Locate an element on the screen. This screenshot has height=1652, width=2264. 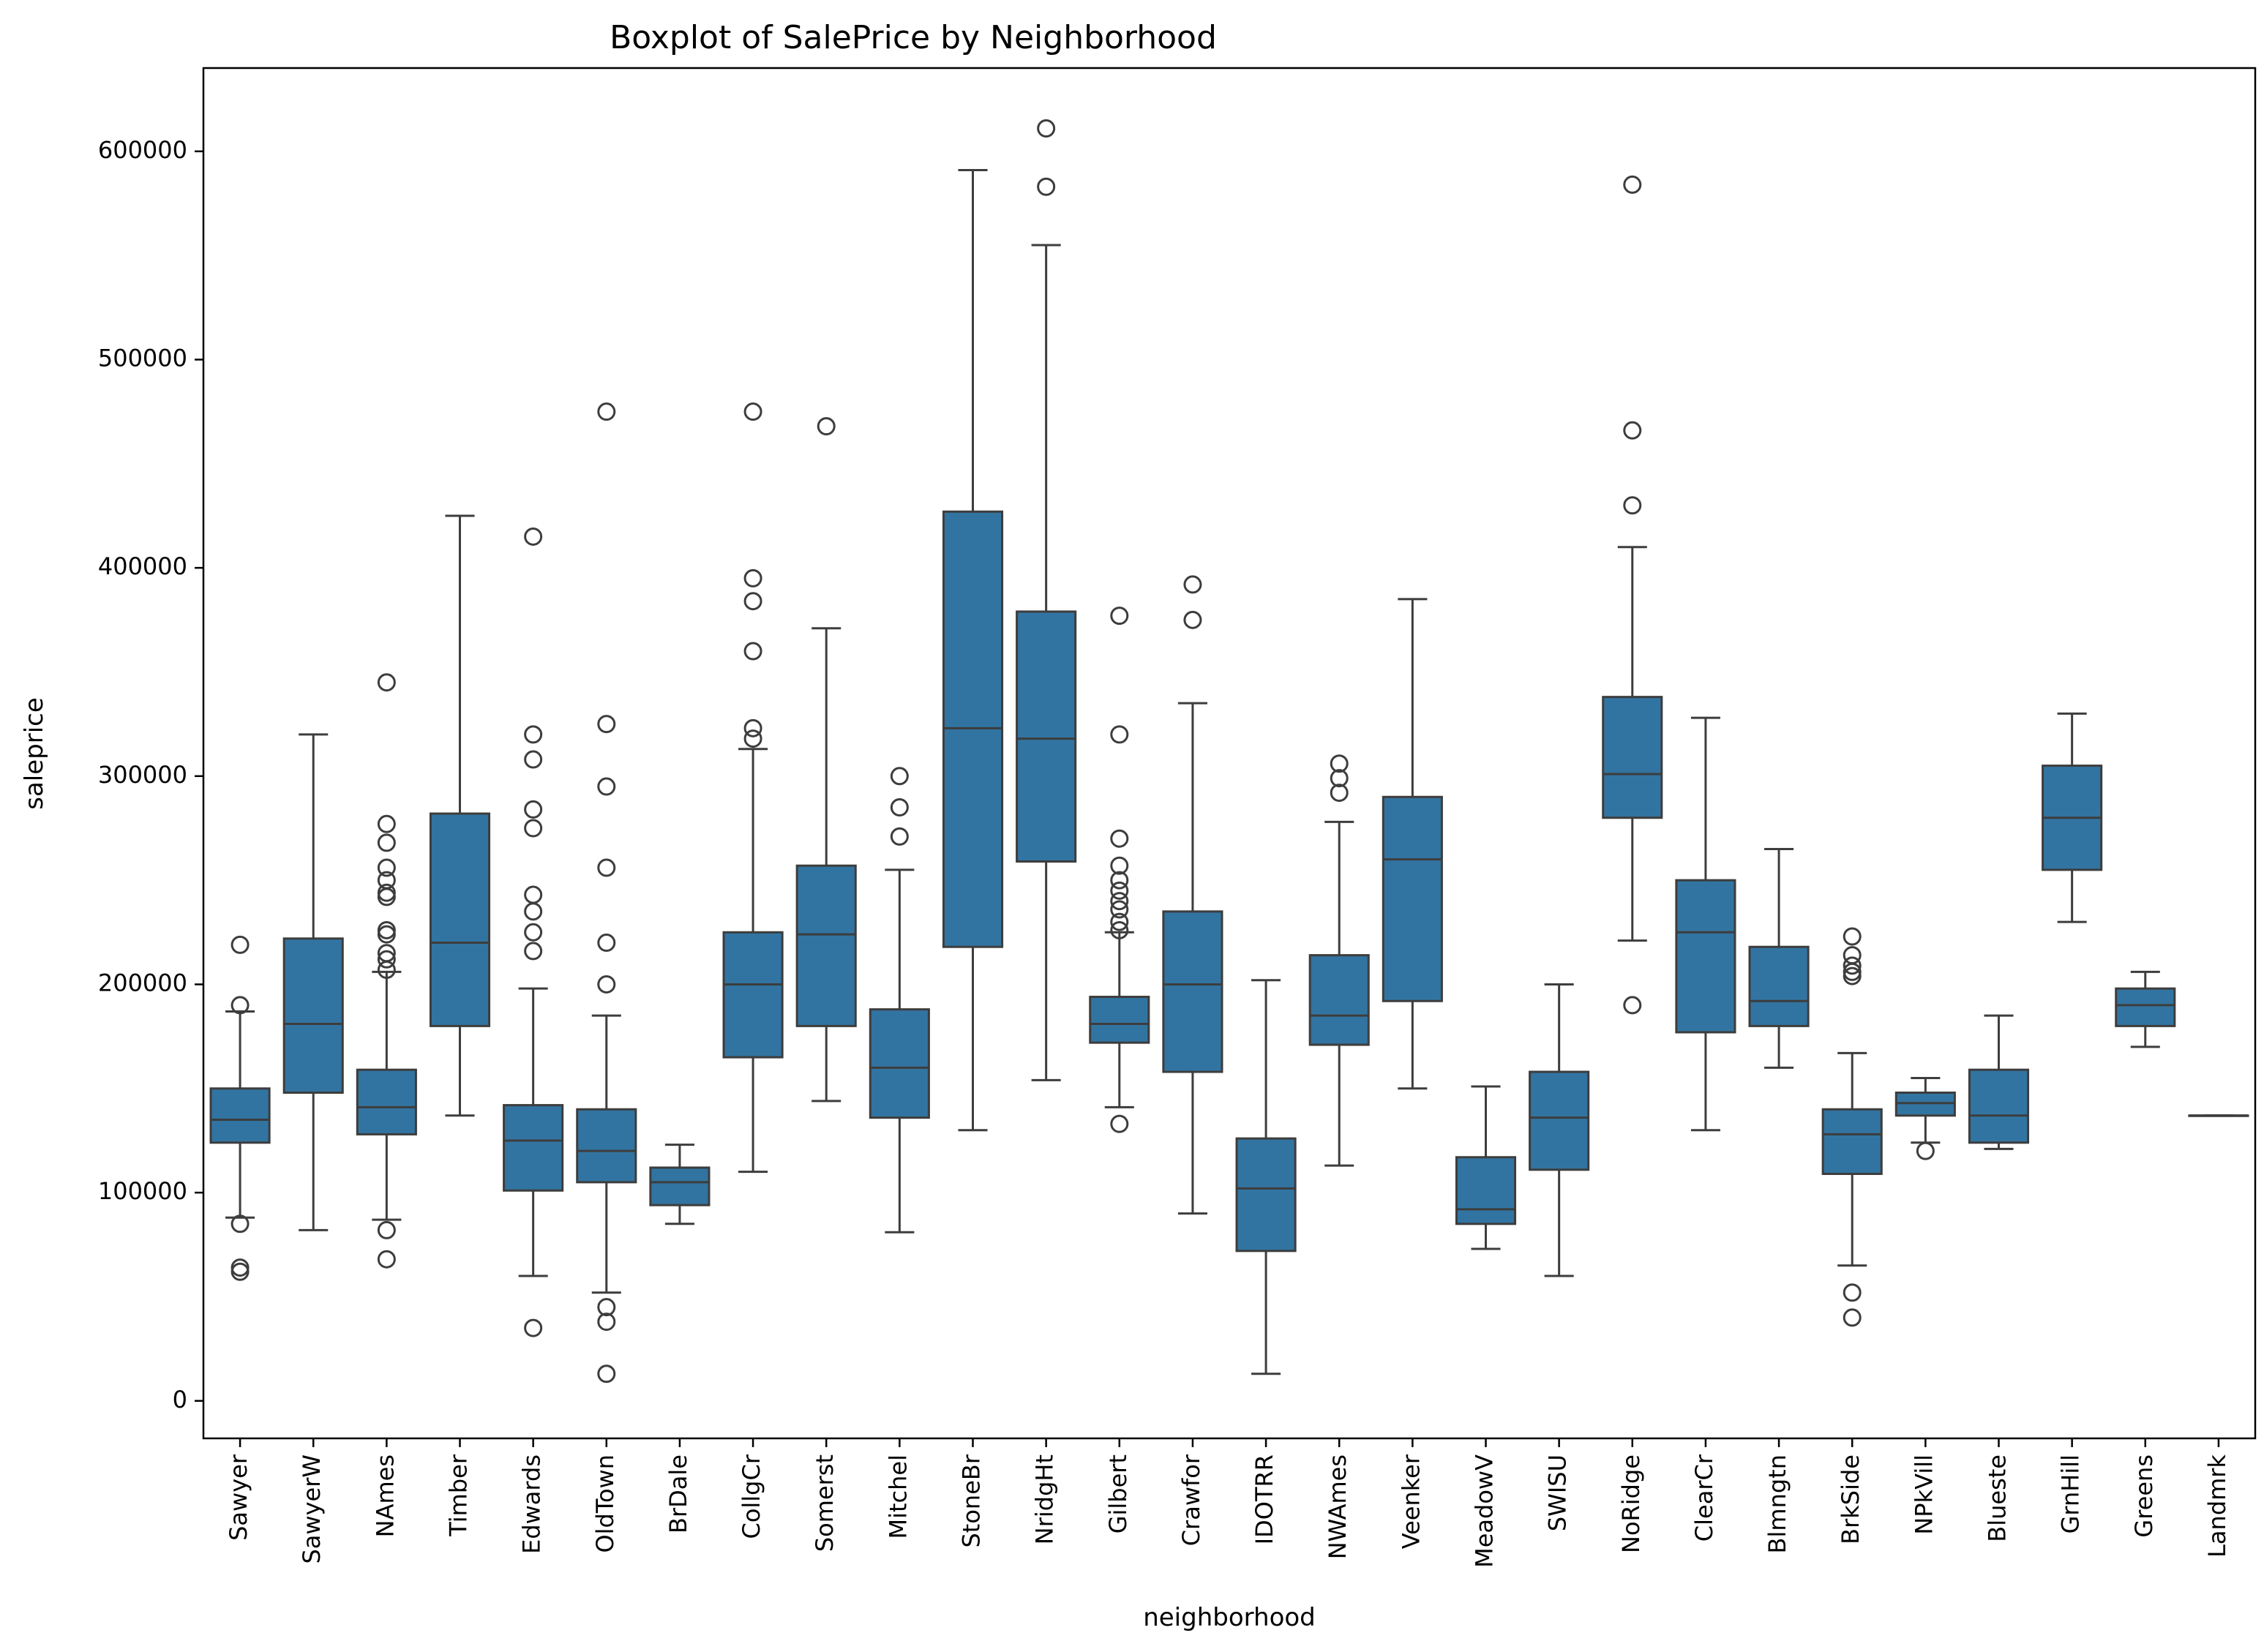
x-tick-label: Sawyer is located at coordinates (238, 1497).